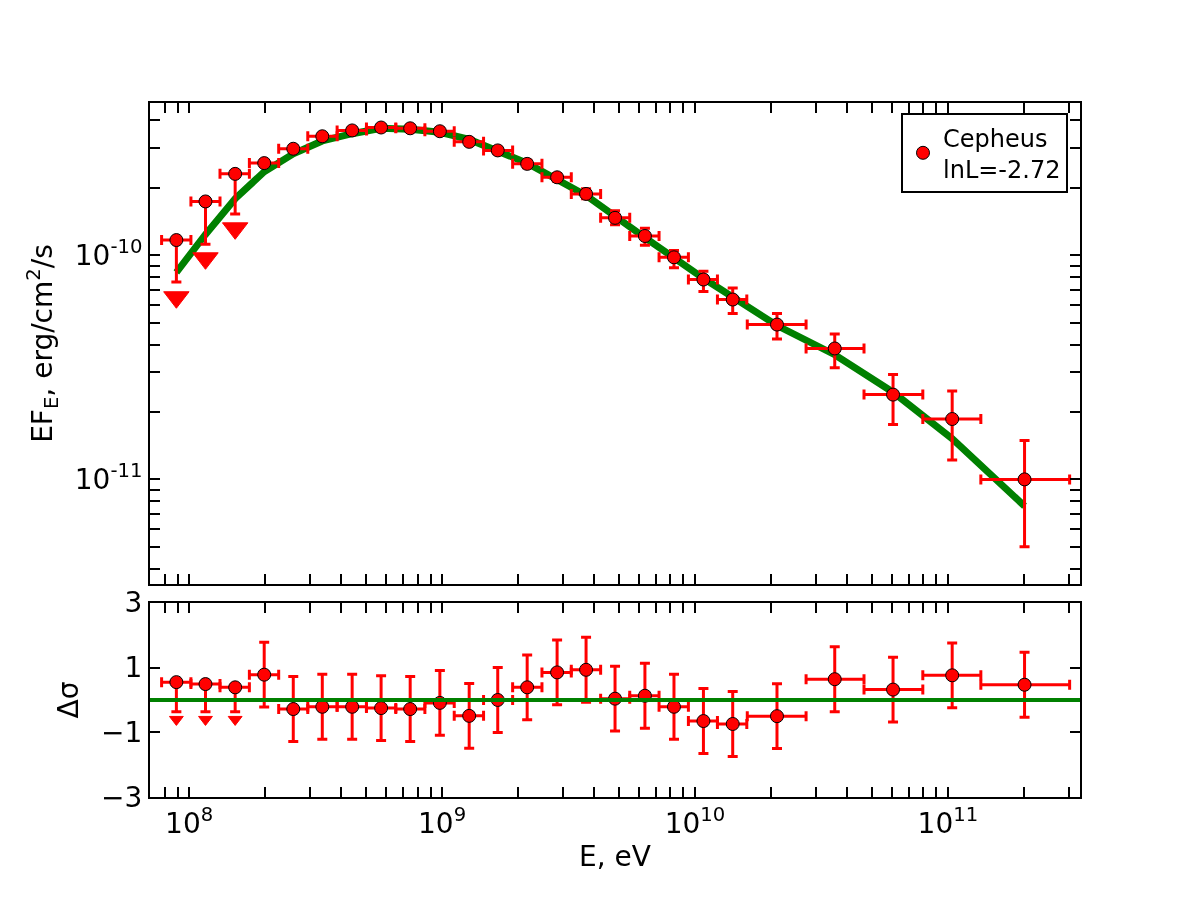 This screenshot has height=900, width=1200. I want to click on legend-label: Cepheus lnL=-2.72, so click(1002, 154).